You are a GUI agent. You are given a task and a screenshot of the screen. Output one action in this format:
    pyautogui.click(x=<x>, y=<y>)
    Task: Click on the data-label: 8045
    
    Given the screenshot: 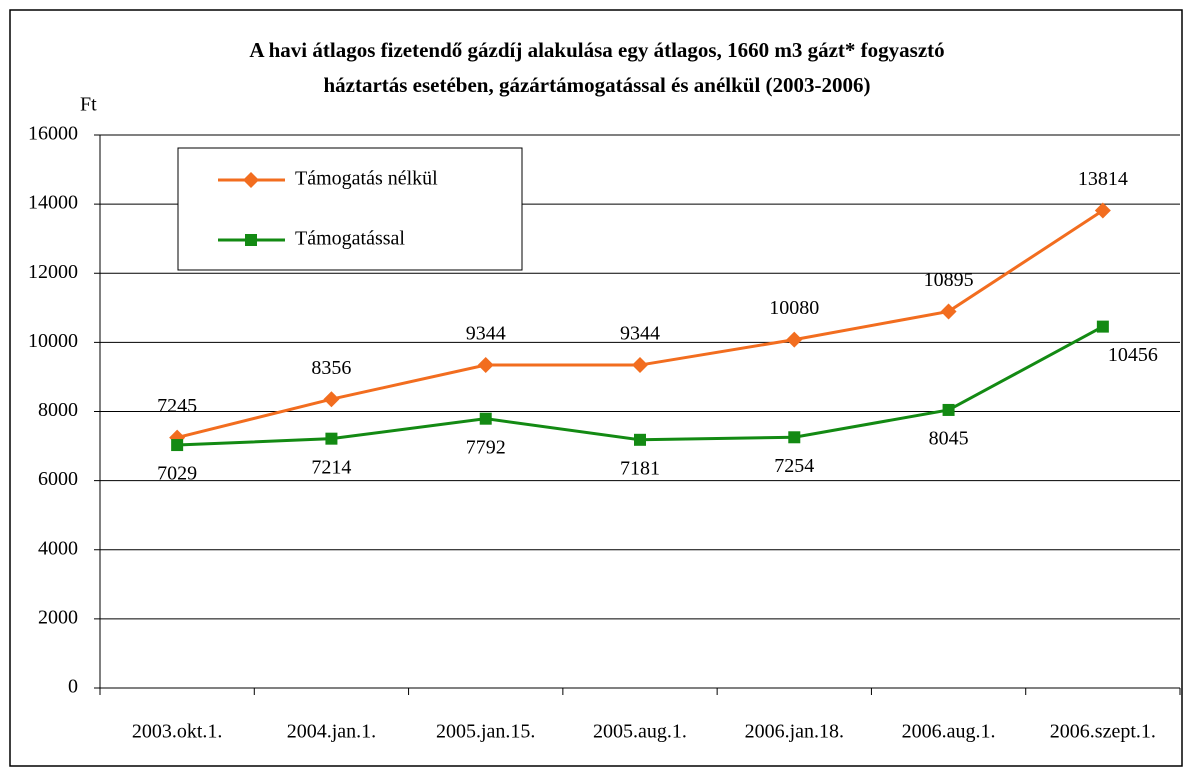 What is the action you would take?
    pyautogui.click(x=949, y=439)
    